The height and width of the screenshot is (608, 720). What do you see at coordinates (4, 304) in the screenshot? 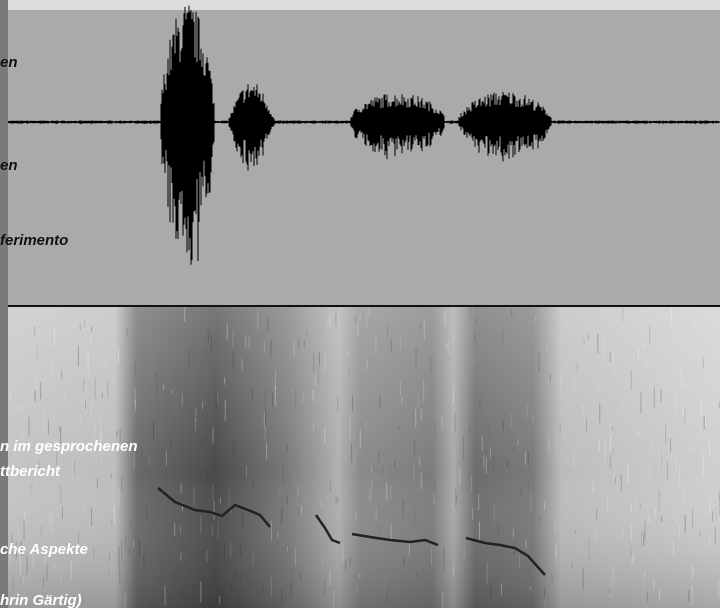
I see `left-edge` at bounding box center [4, 304].